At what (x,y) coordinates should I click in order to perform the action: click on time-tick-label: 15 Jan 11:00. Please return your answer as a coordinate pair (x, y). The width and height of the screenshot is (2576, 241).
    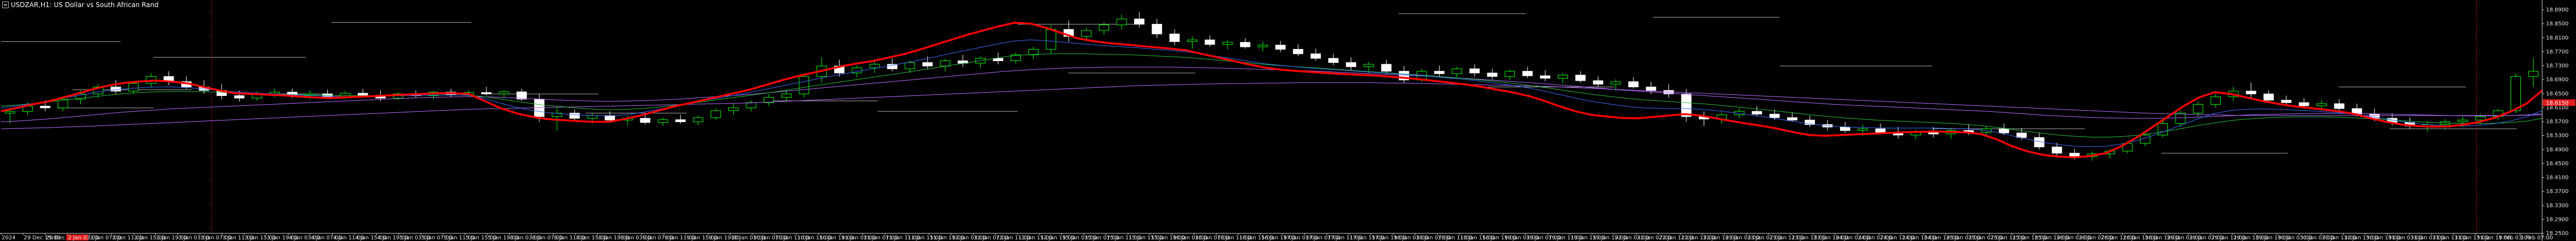
    Looking at the image, I should click on (1124, 238).